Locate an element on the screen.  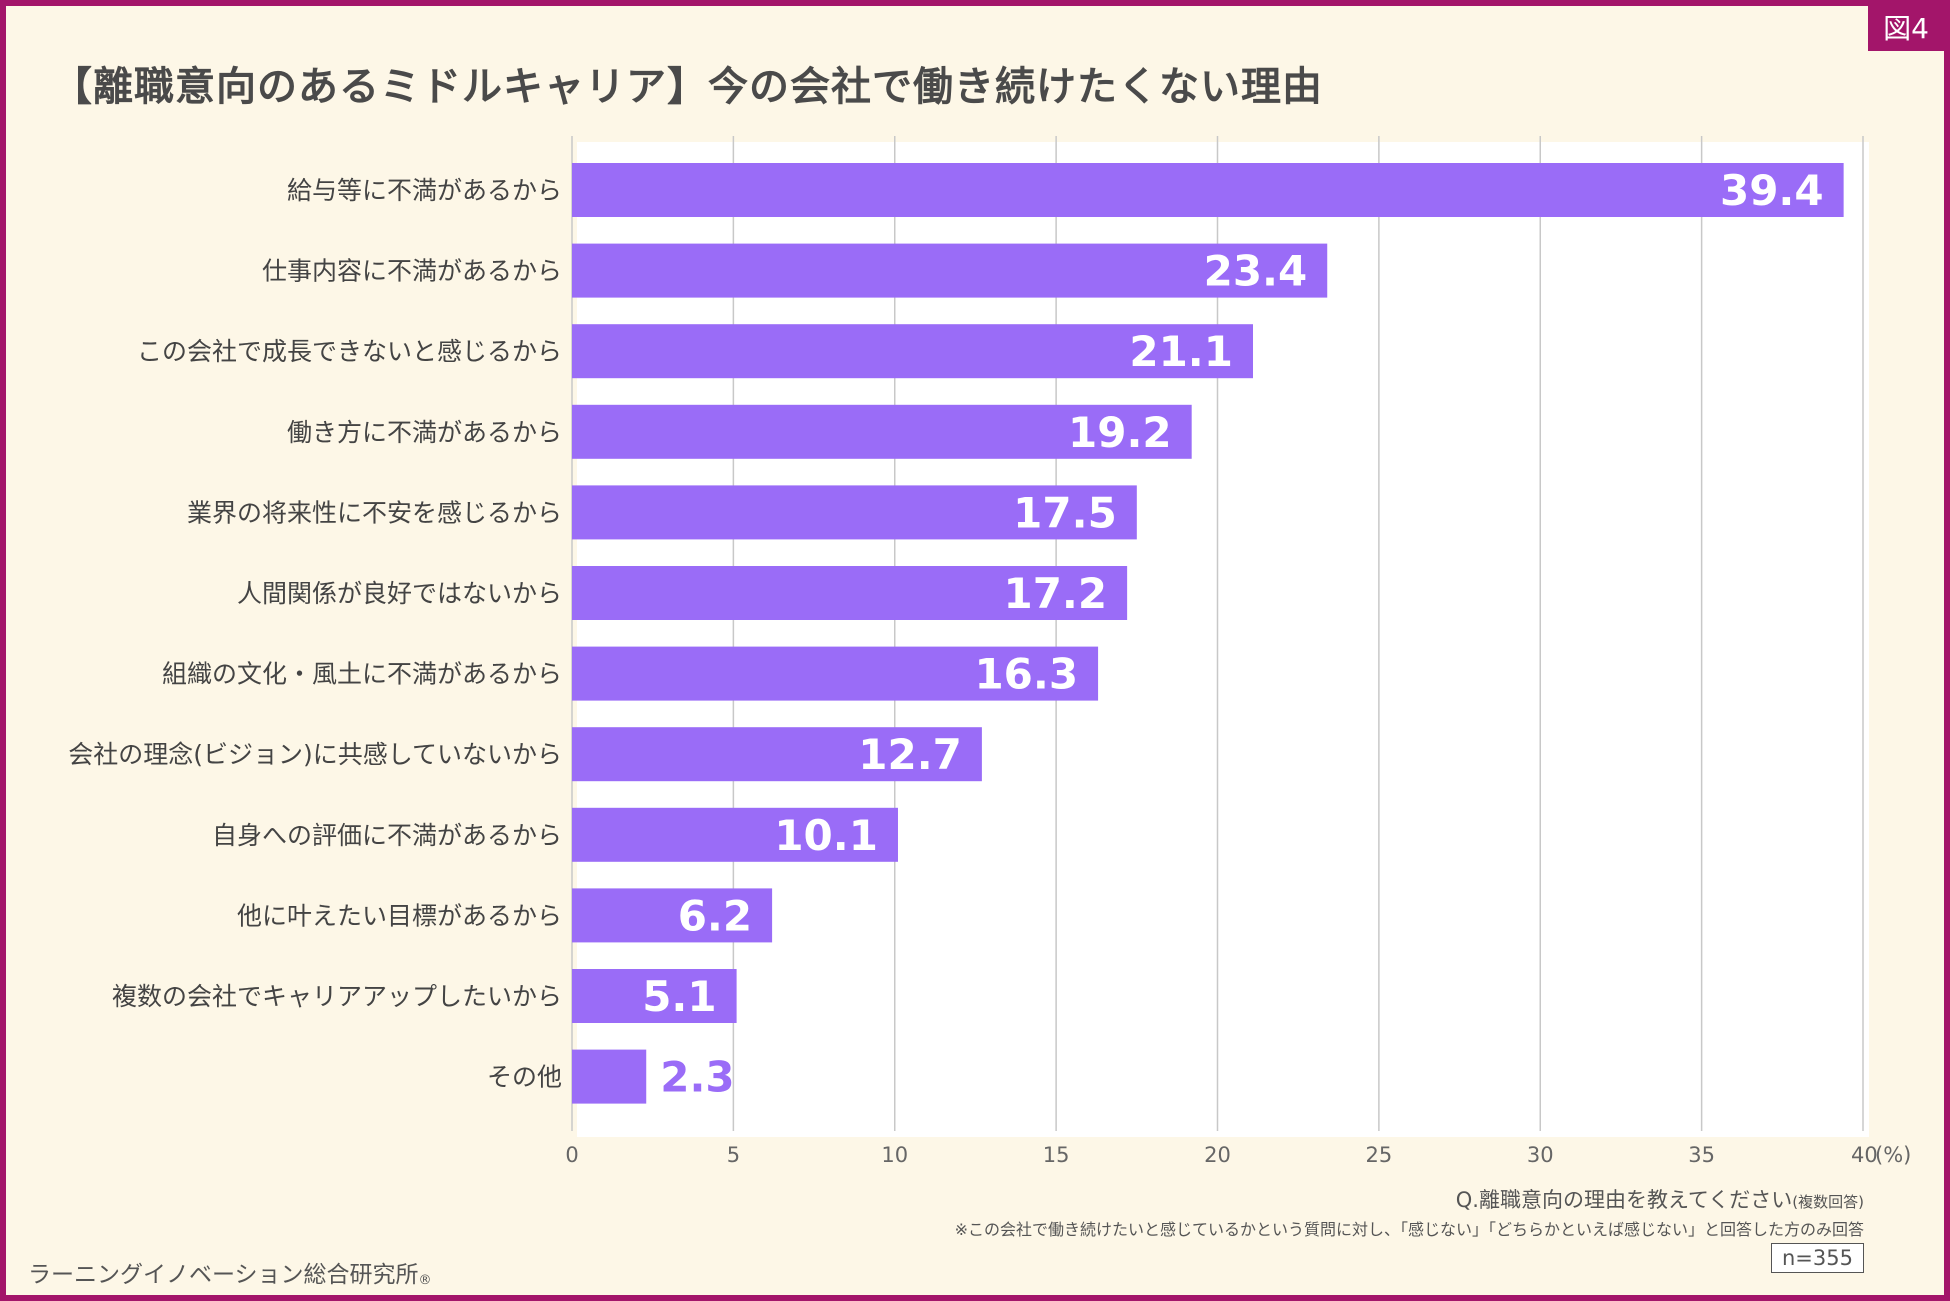
category-label: 会社の理念(ビジョン)に共感していないから is located at coordinates (315, 754).